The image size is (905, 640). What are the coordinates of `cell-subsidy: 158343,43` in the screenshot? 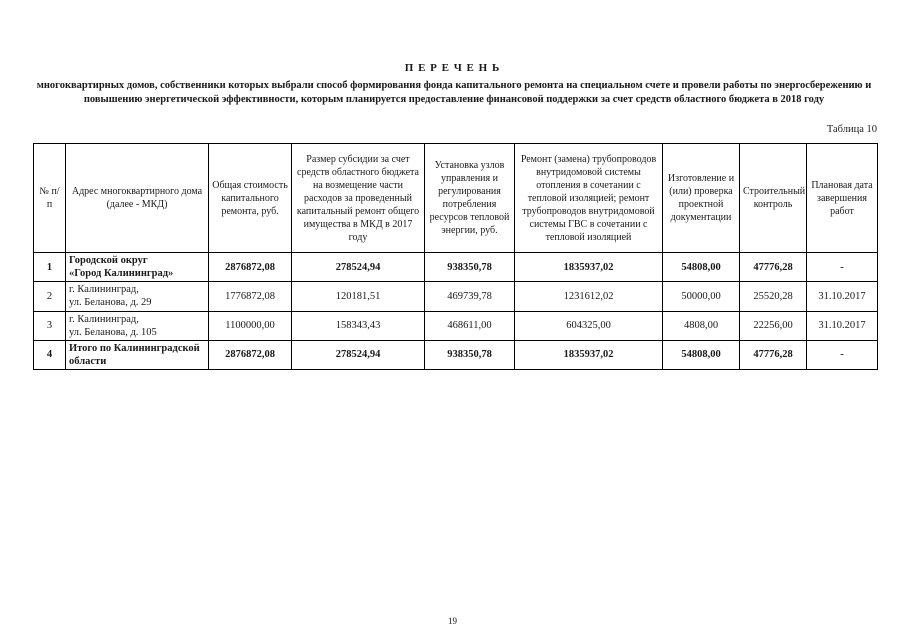 It's located at (358, 325).